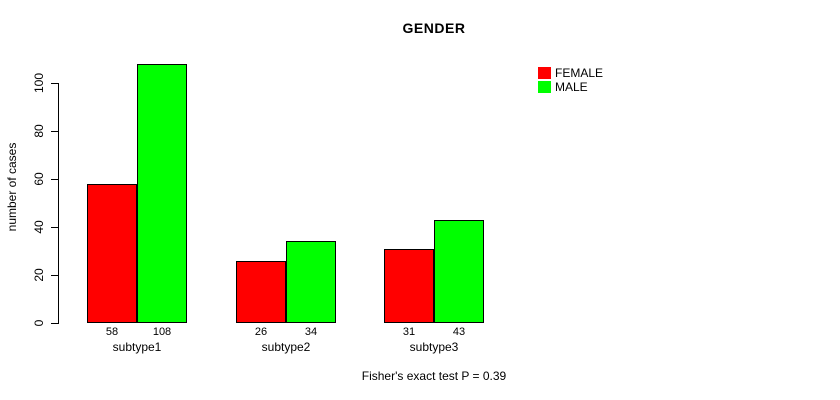 This screenshot has width=840, height=400. Describe the element at coordinates (39, 179) in the screenshot. I see `y-tick-label: 60` at that location.